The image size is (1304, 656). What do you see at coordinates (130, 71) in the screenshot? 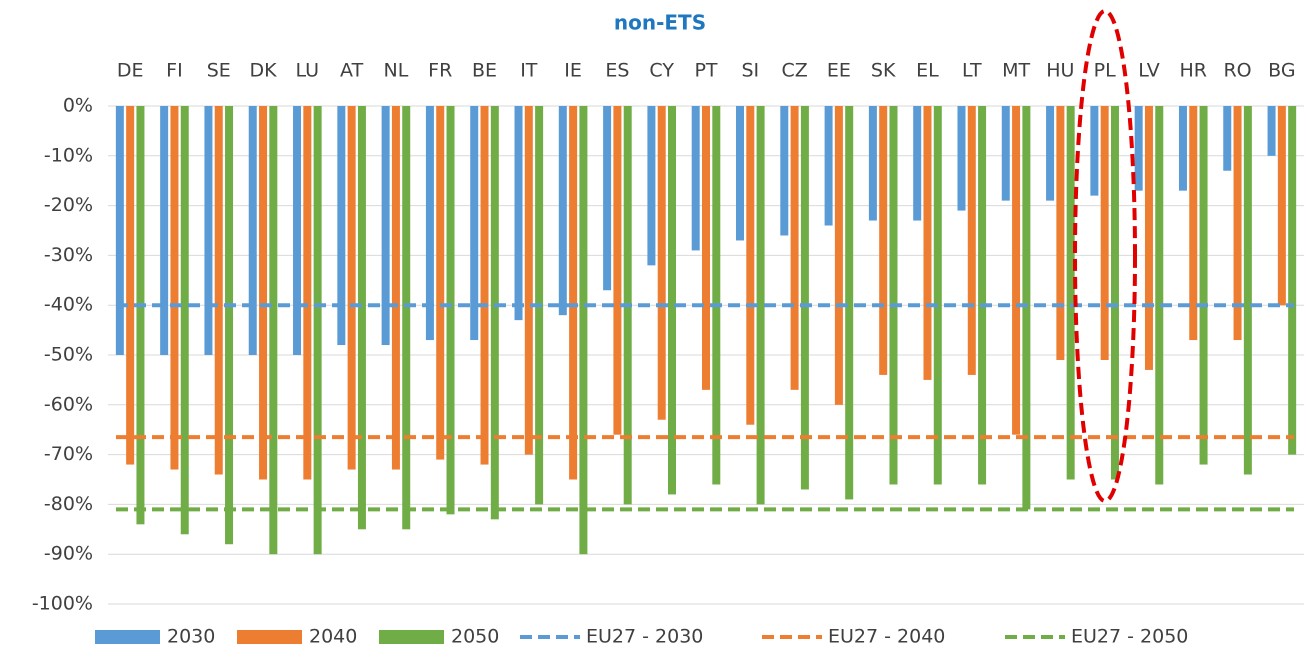
I see `x-tick-label: DE` at bounding box center [130, 71].